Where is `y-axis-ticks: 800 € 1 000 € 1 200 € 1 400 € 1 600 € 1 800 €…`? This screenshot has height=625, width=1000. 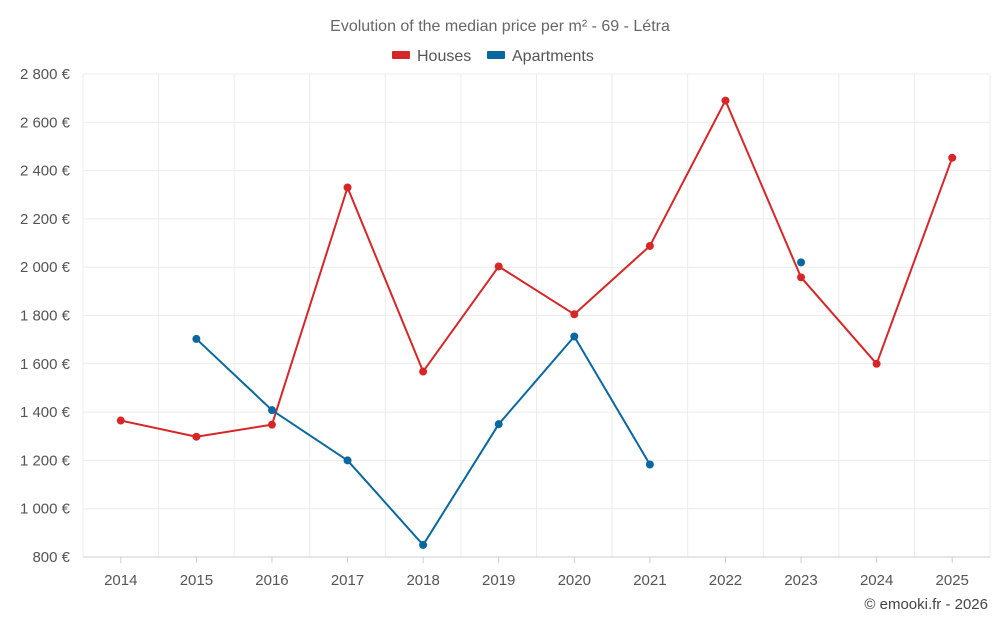 y-axis-ticks: 800 € 1 000 € 1 200 € 1 400 € 1 600 € 1 800 €… is located at coordinates (45, 316).